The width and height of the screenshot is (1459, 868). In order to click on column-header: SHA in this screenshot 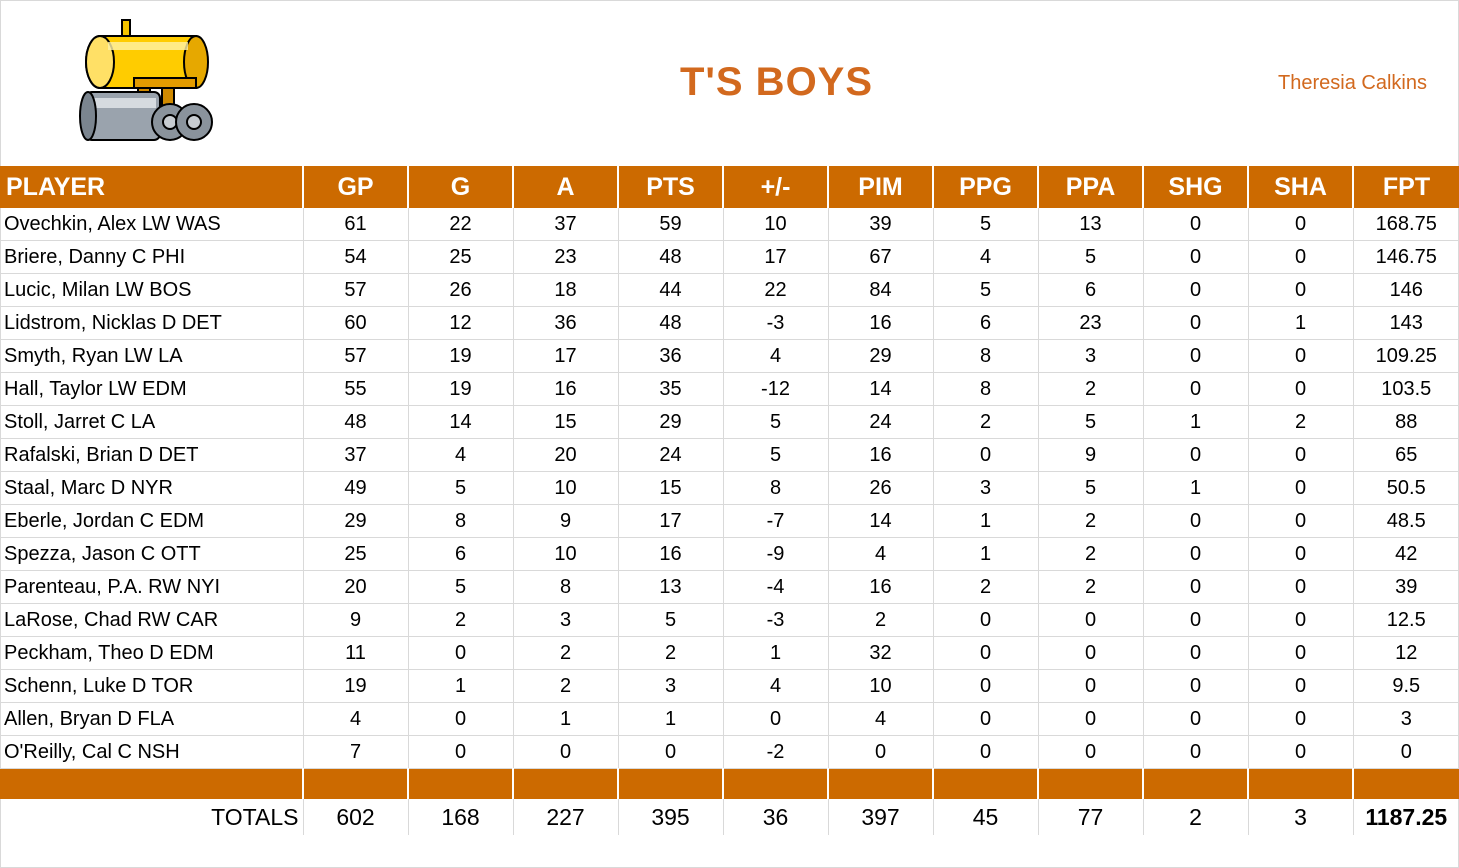, I will do `click(1300, 187)`.